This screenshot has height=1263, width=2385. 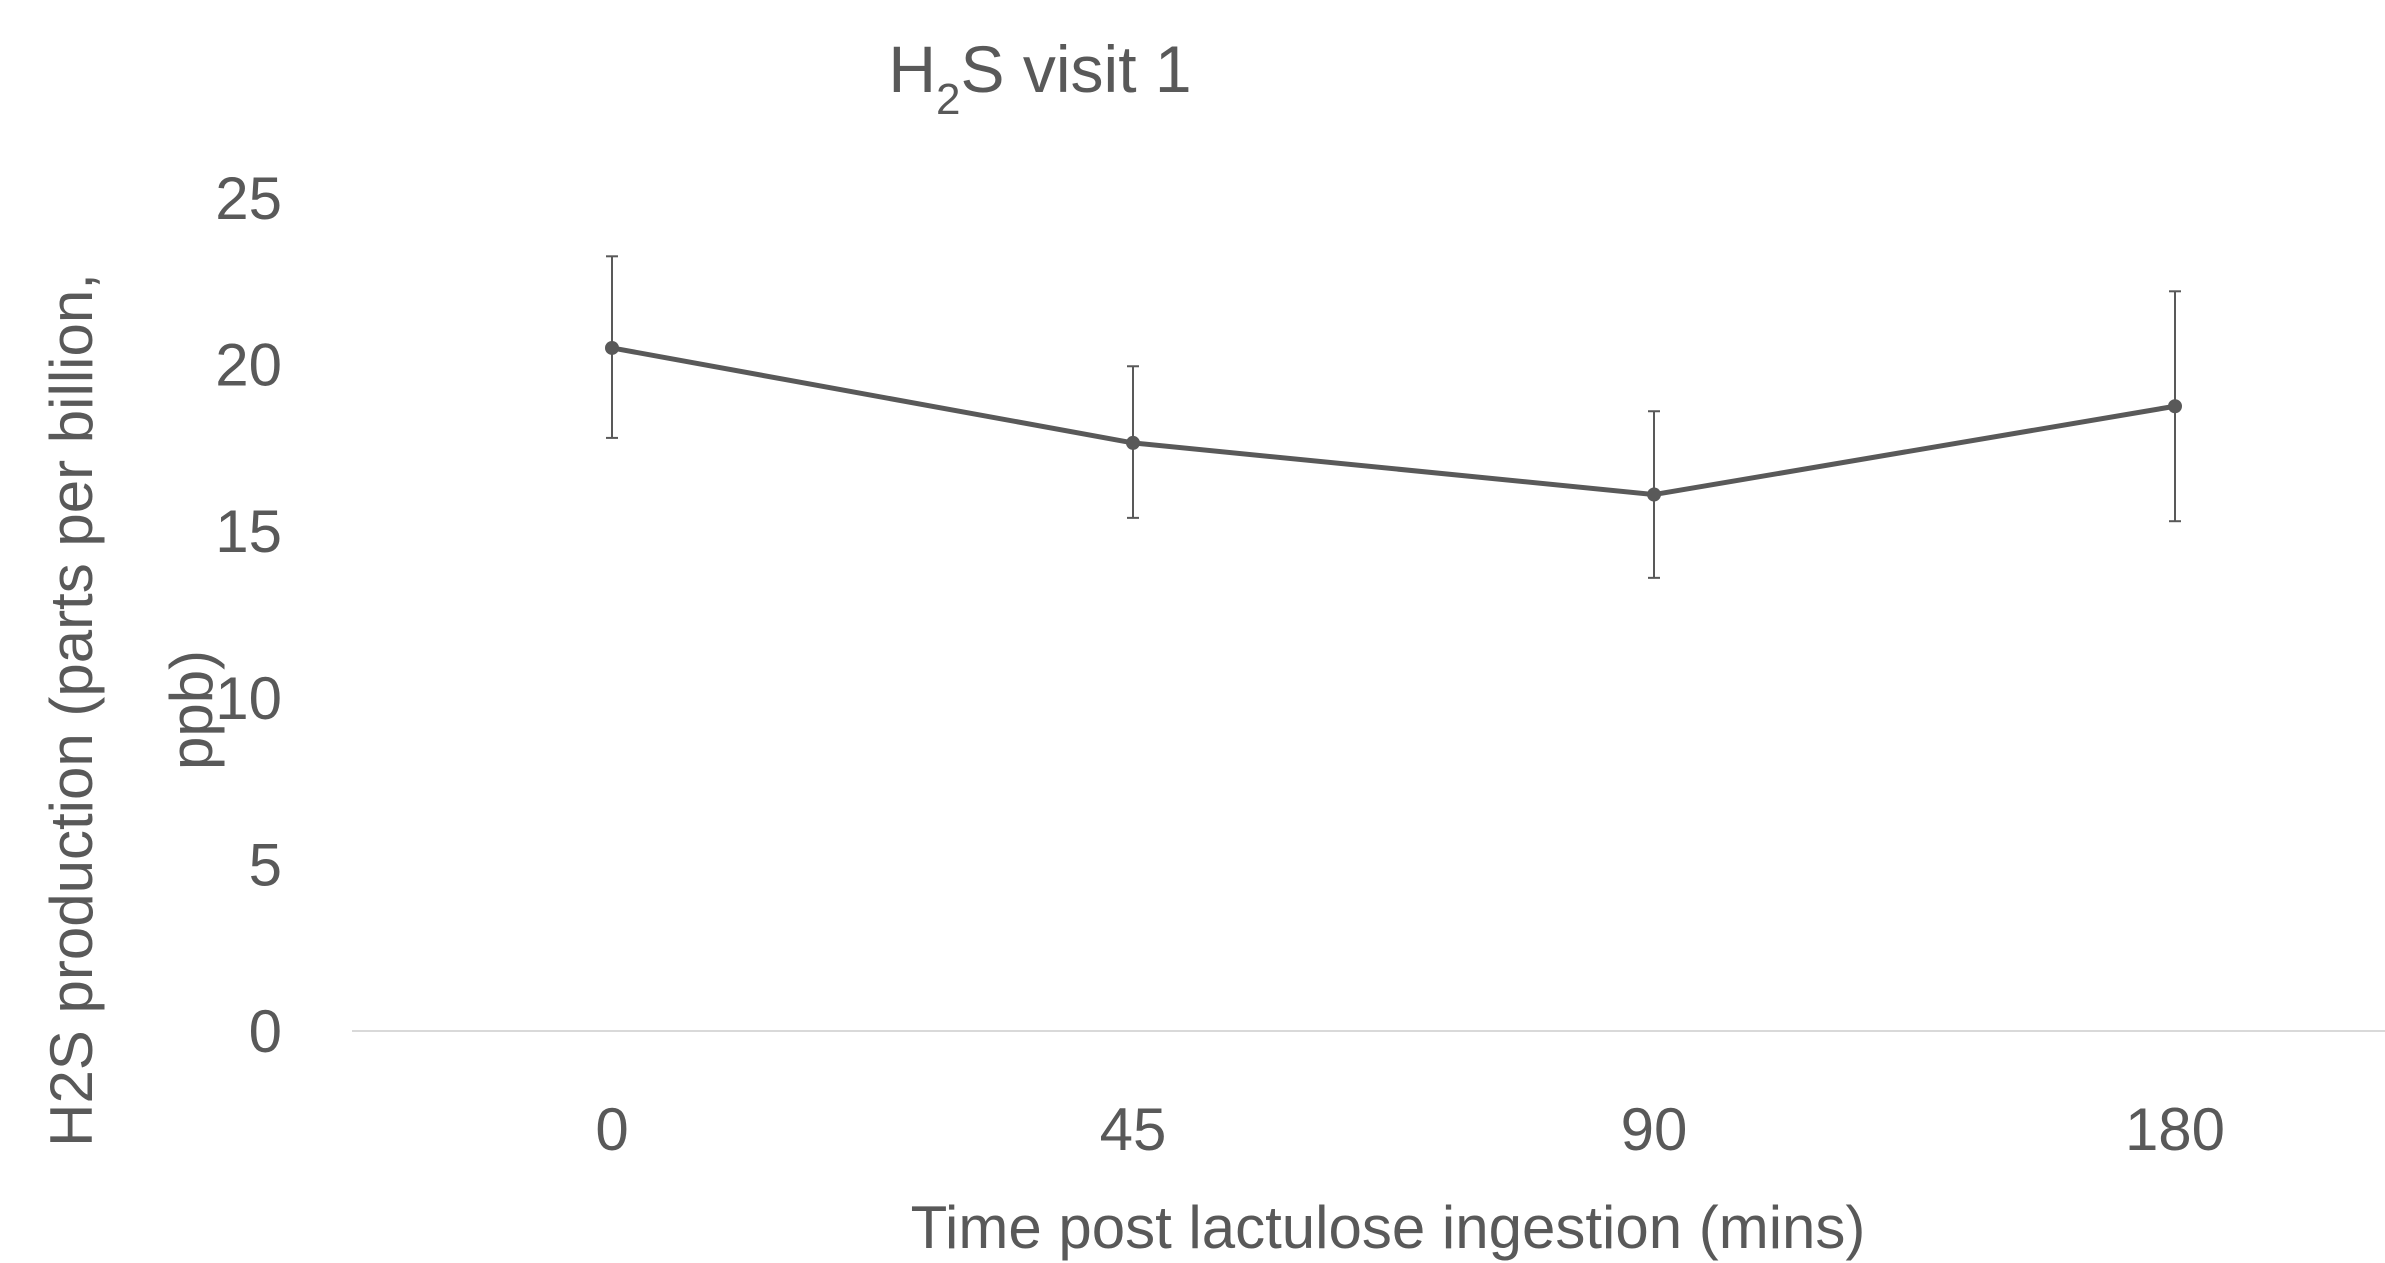 What do you see at coordinates (131, 710) in the screenshot?
I see `y-axis-title: H2S production (parts per billion, ppb)` at bounding box center [131, 710].